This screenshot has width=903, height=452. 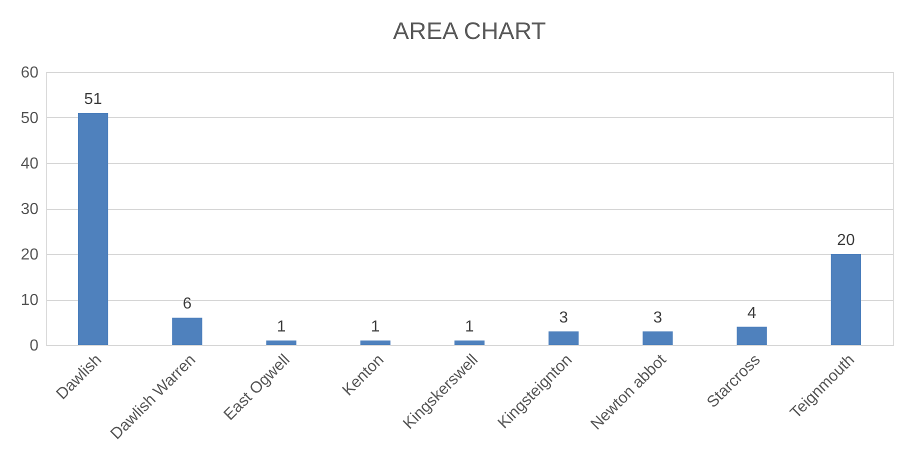 What do you see at coordinates (29, 118) in the screenshot?
I see `y-tick-label: 50` at bounding box center [29, 118].